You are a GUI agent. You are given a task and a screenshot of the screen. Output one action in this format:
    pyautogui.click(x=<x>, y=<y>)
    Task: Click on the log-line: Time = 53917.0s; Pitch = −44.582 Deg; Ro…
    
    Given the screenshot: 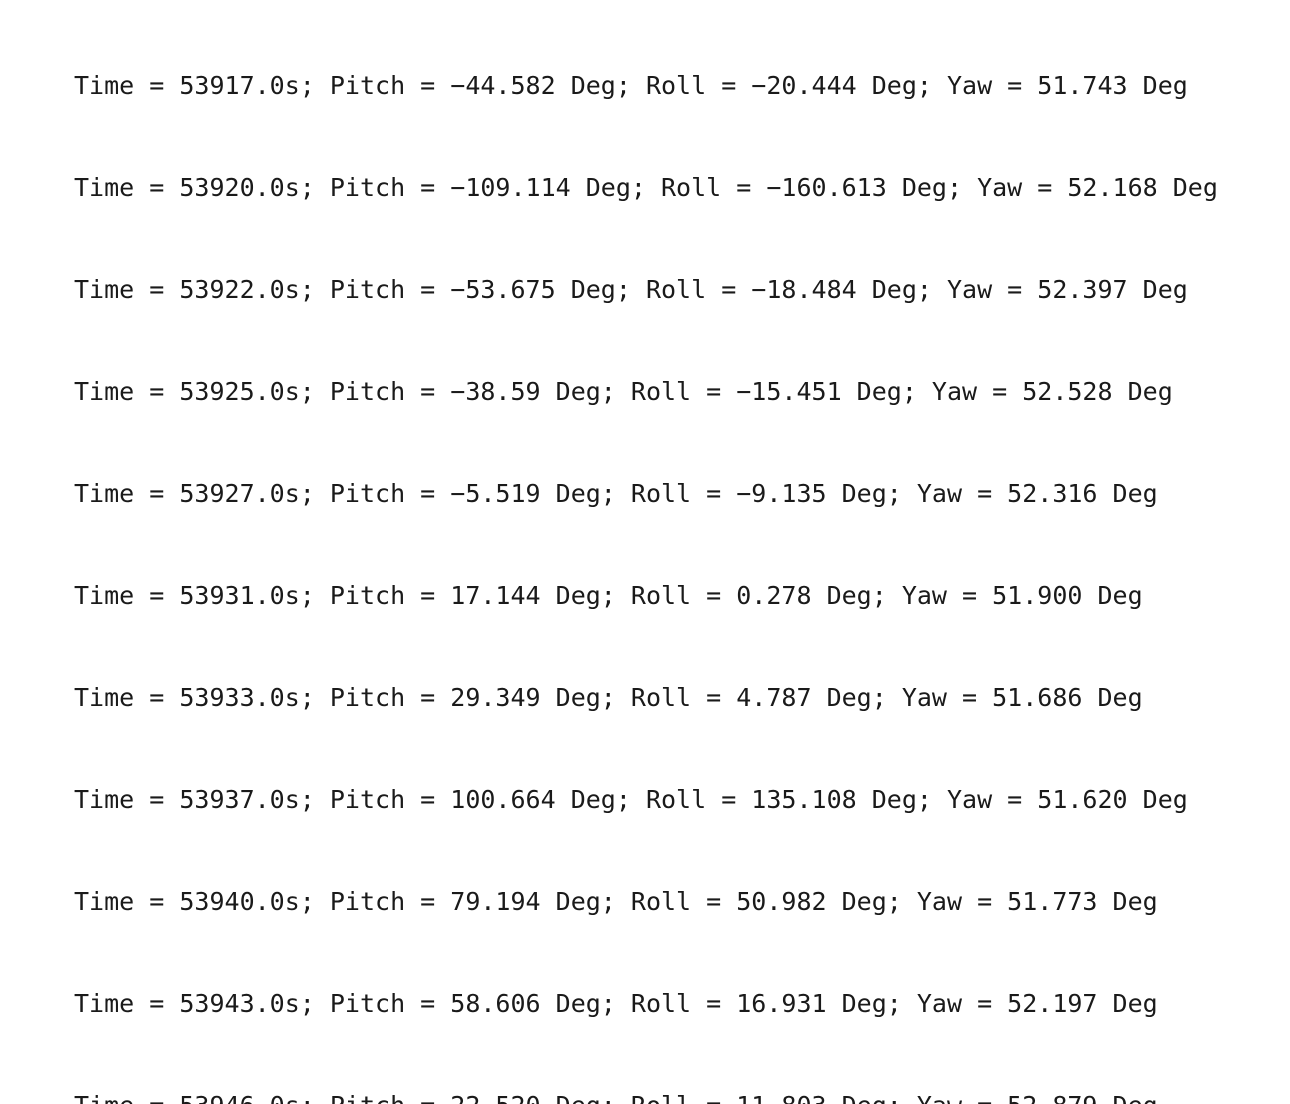 What is the action you would take?
    pyautogui.click(x=631, y=85)
    